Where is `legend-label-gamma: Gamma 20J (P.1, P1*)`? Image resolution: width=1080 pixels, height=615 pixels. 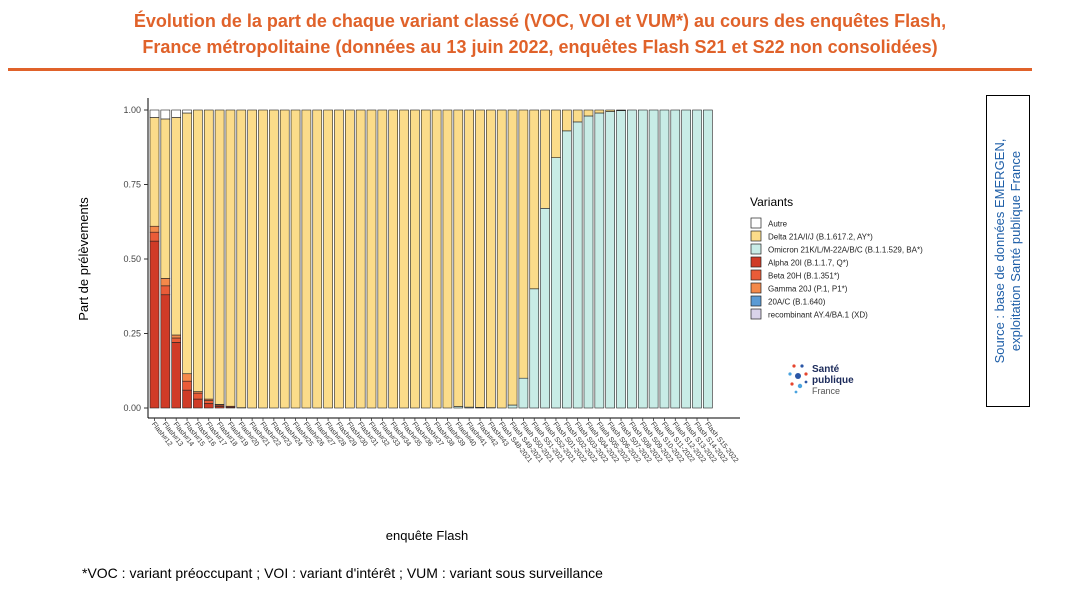
legend-label-gamma: Gamma 20J (P.1, P1*) is located at coordinates (808, 289).